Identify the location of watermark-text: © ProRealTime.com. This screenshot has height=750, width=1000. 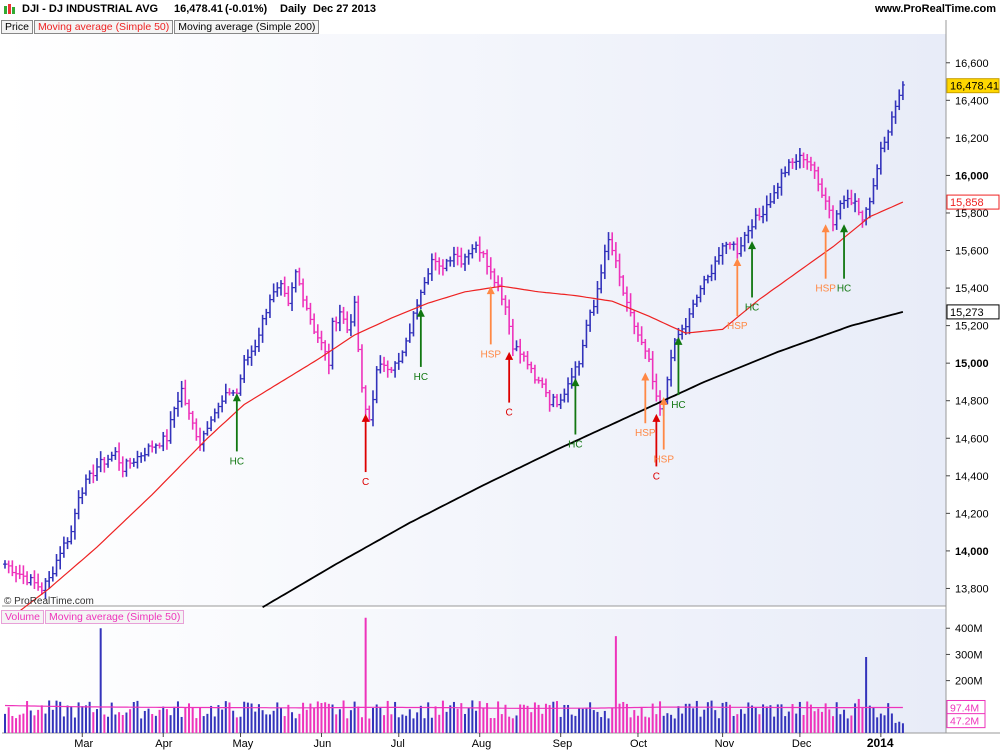
(49, 601).